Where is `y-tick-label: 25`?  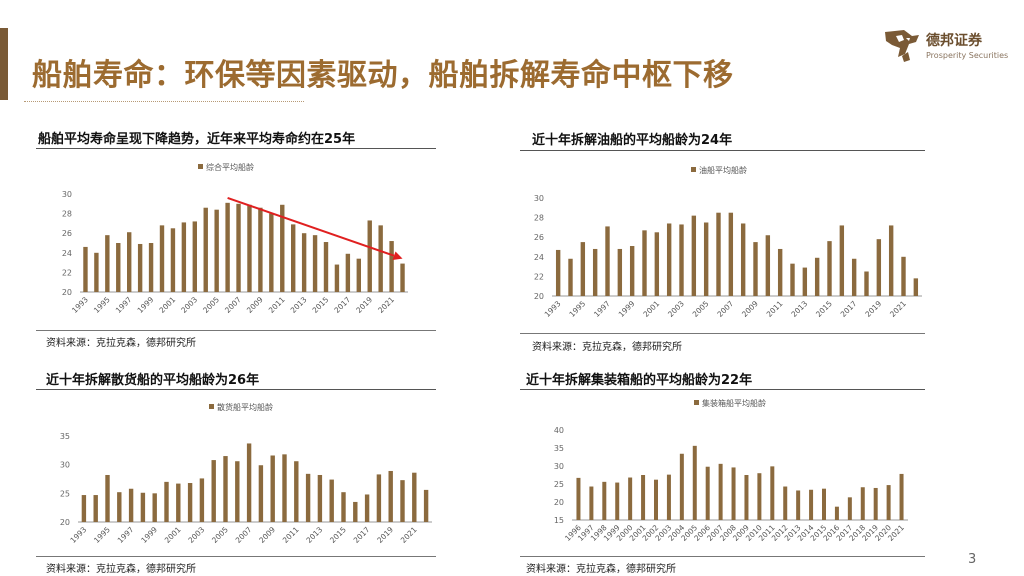 y-tick-label: 25 is located at coordinates (65, 493).